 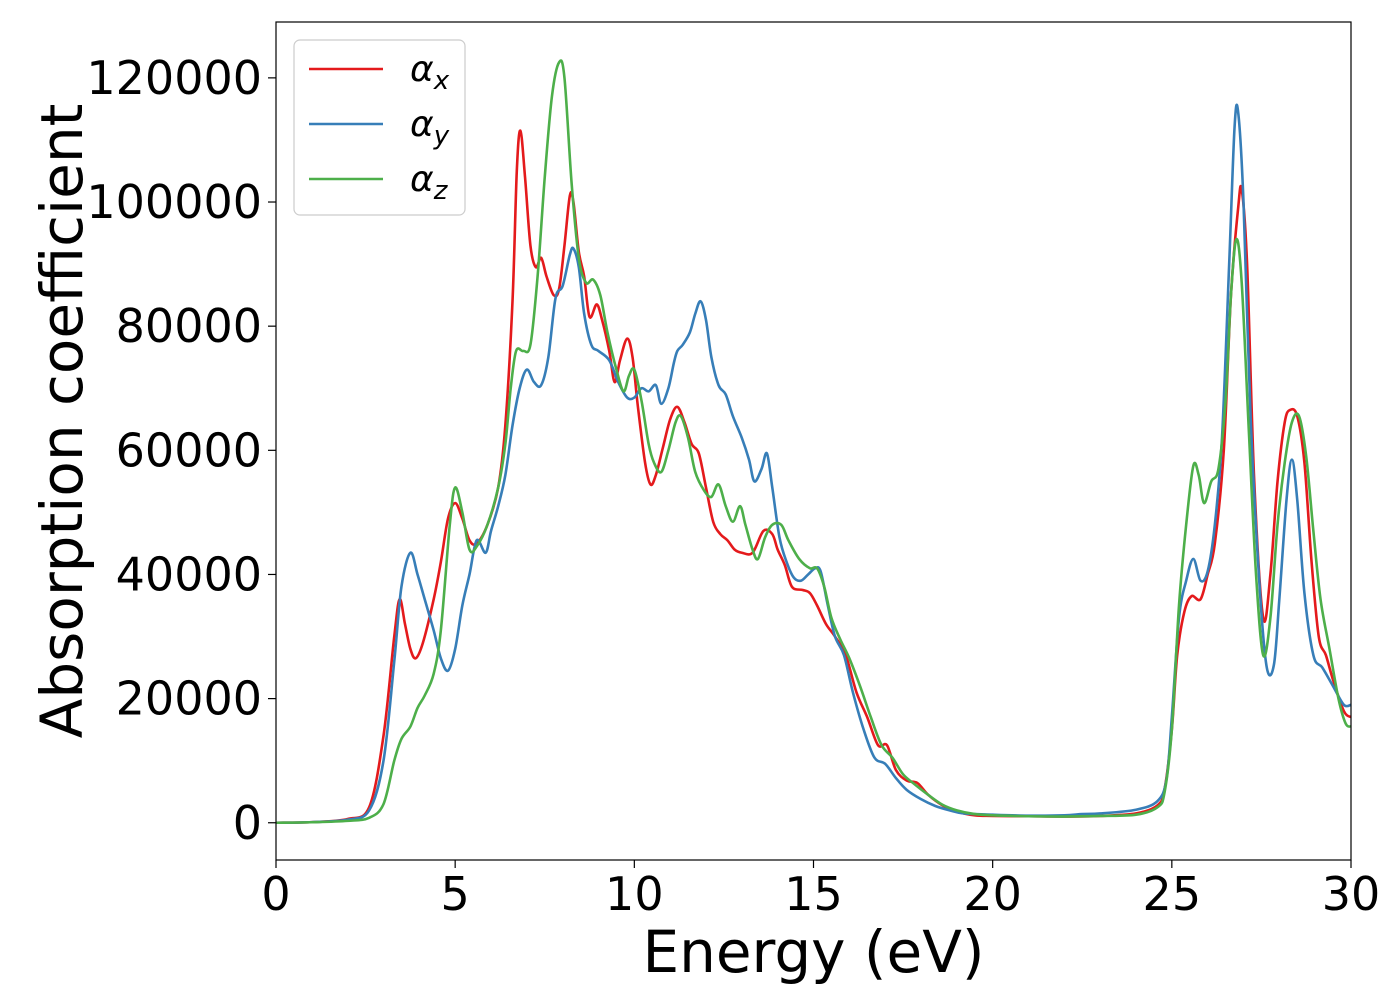 I want to click on legend-label-x: αx, so click(x=430, y=72).